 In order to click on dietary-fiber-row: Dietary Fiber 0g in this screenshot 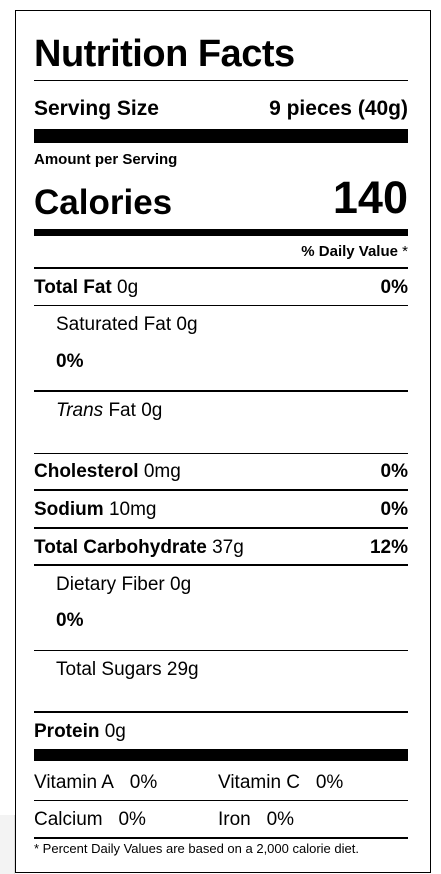, I will do `click(232, 585)`.